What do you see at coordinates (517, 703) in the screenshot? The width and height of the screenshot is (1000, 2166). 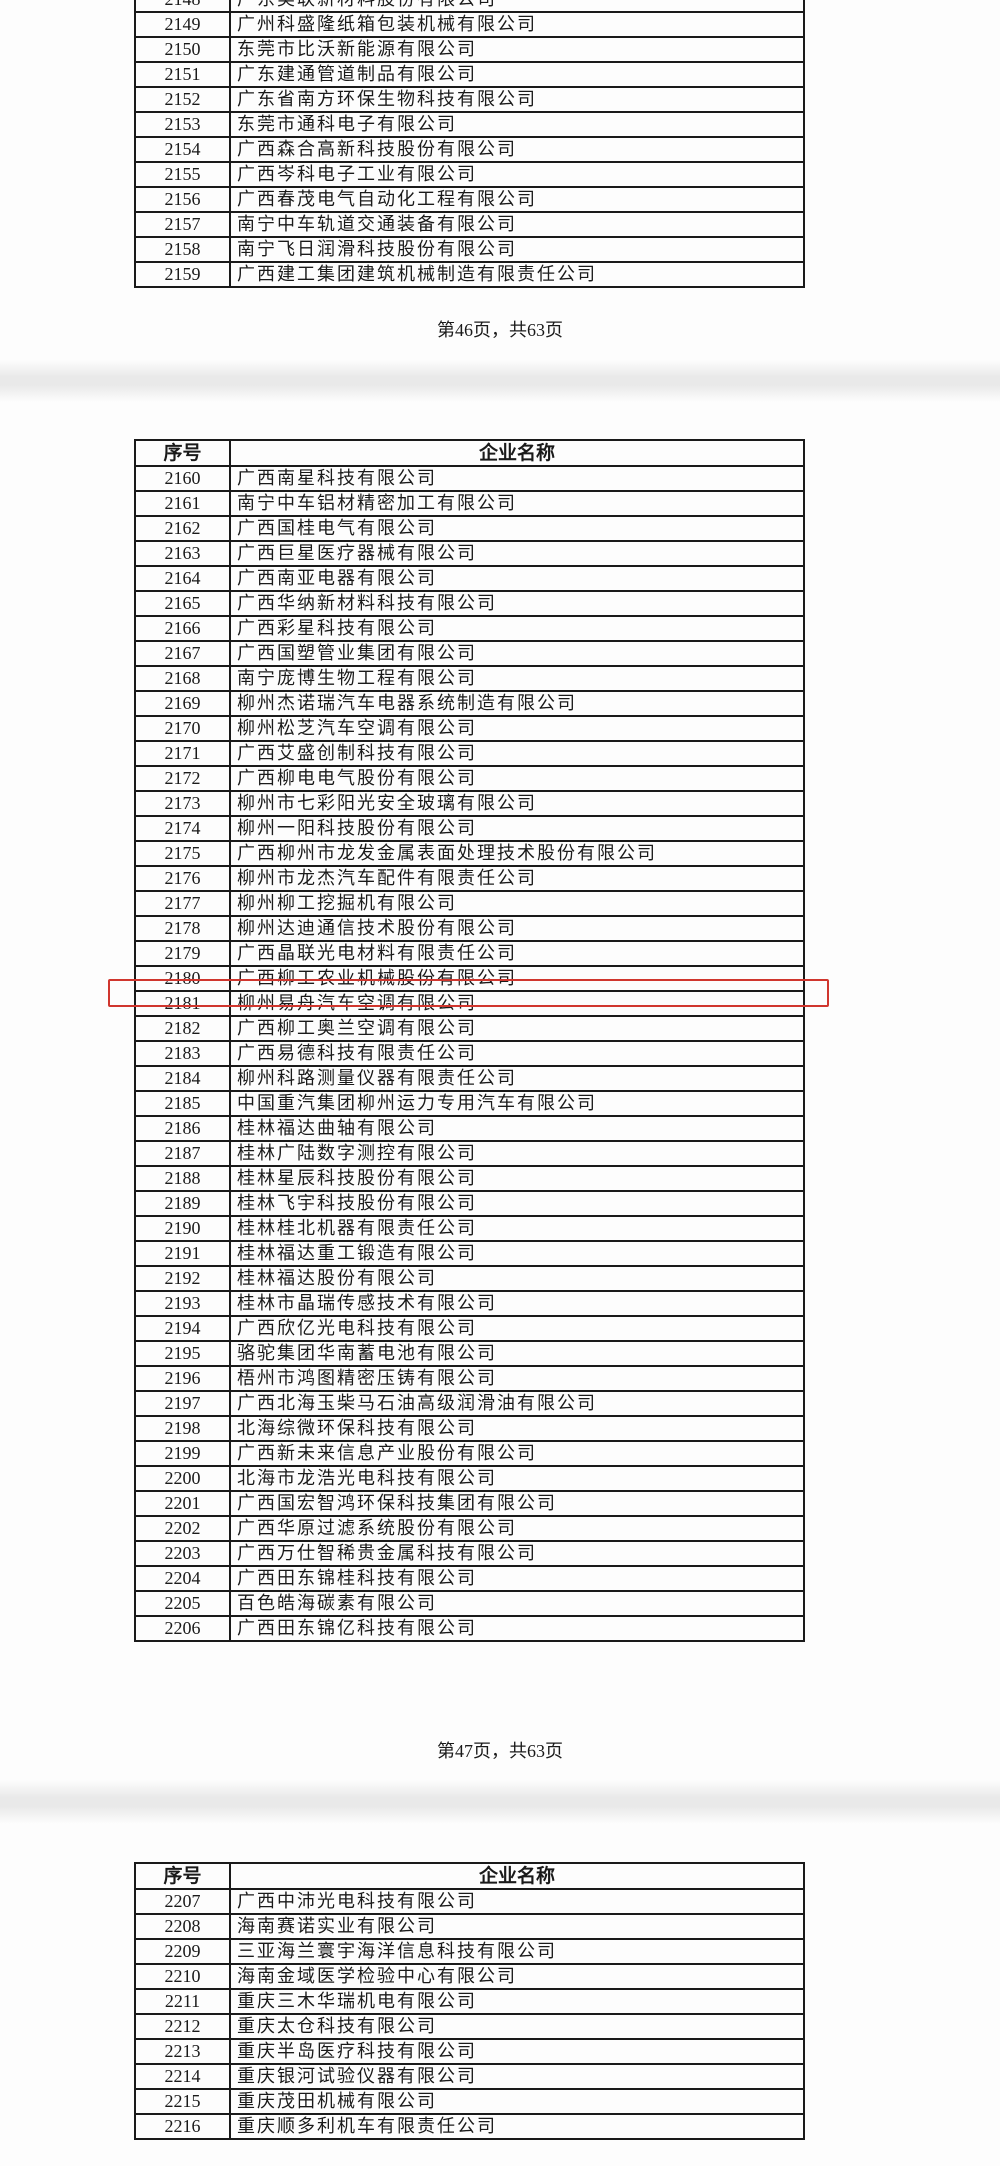 I see `company-name: 柳州杰诺瑞汽车电器系统制造有限公司` at bounding box center [517, 703].